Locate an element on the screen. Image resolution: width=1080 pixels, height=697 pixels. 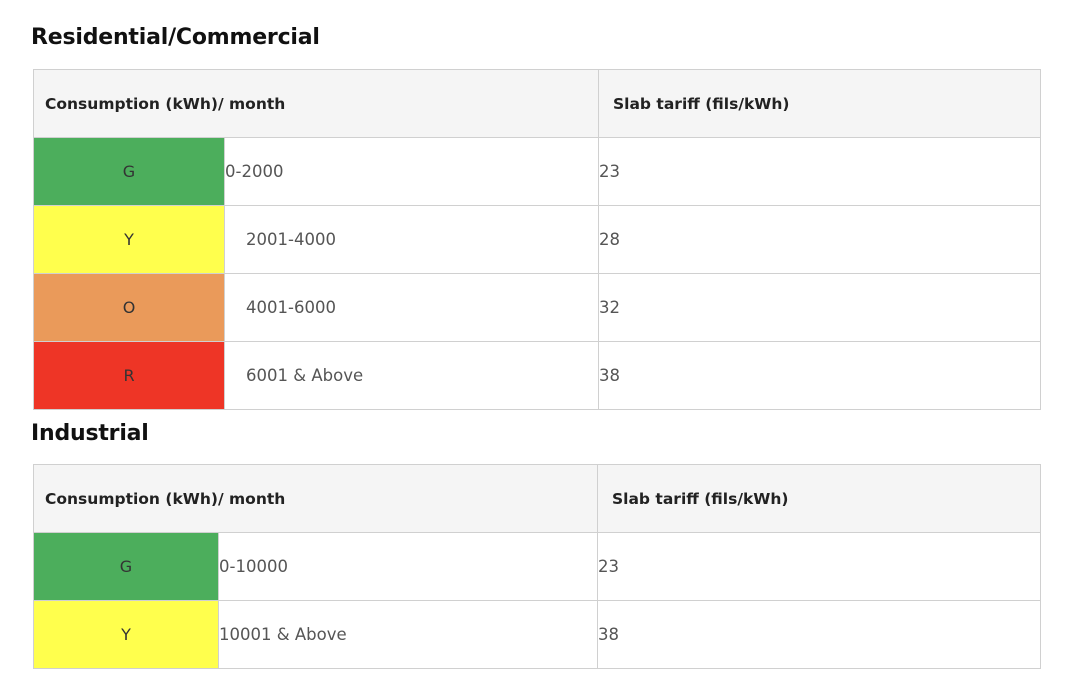
consumption-range-cell: 0-10000 is located at coordinates (408, 566).